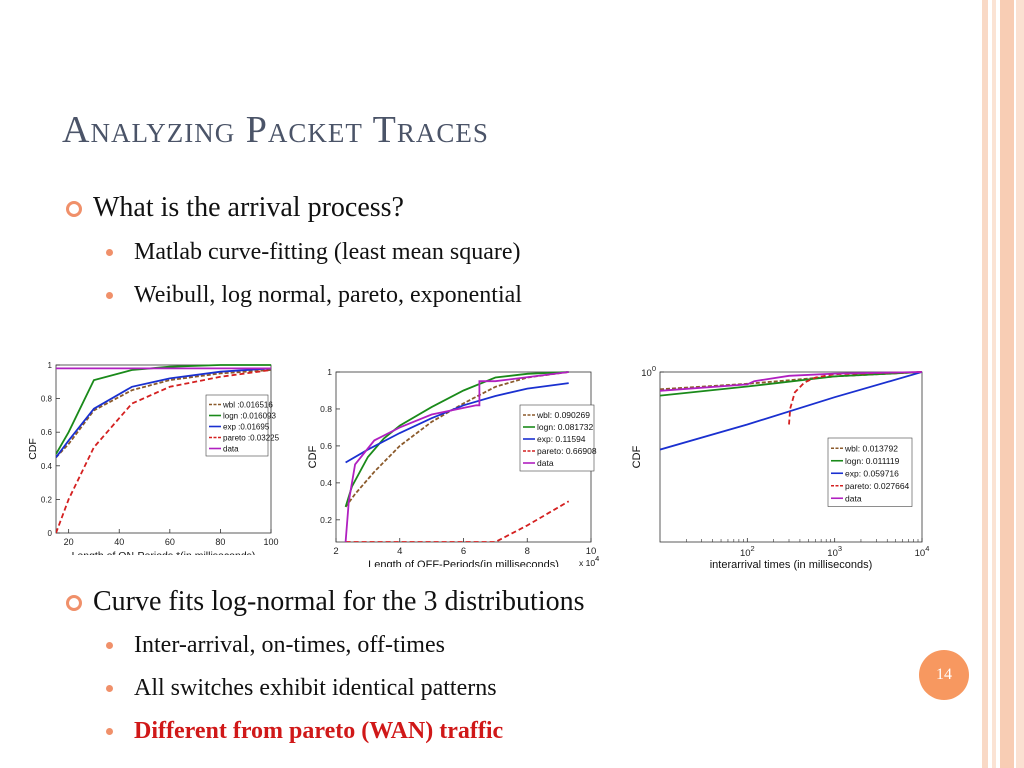  I want to click on decorative-stripes, so click(1003, 384).